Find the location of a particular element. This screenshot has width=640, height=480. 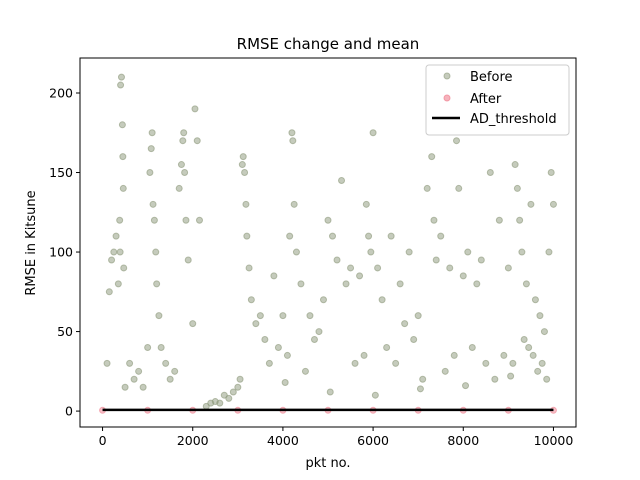

legend-before-label: Before is located at coordinates (491, 77).